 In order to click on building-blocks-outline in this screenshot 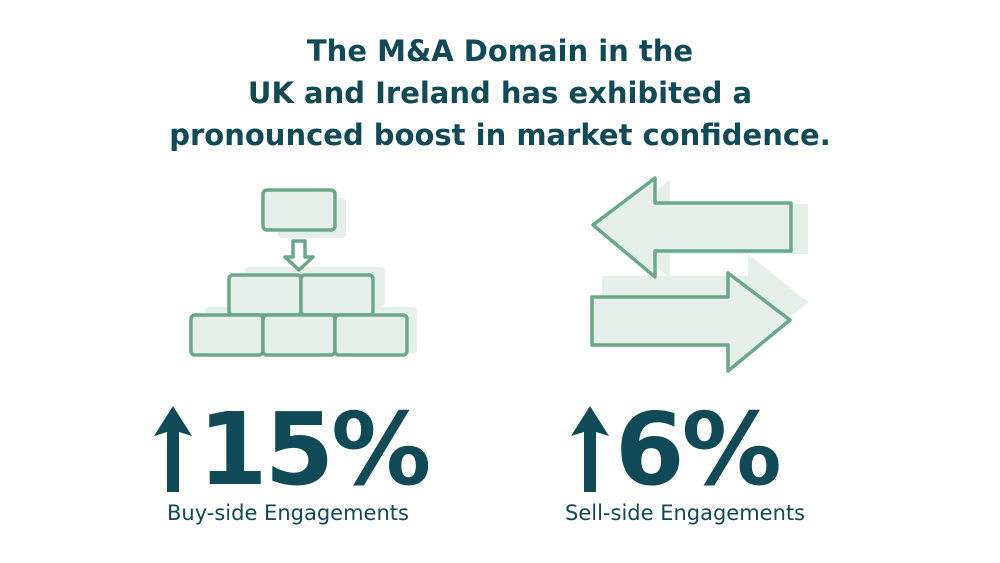, I will do `click(299, 272)`.